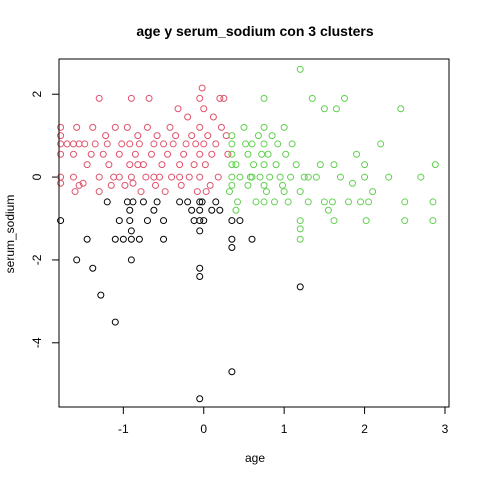 Image resolution: width=480 pixels, height=480 pixels. Describe the element at coordinates (144, 140) in the screenshot. I see `cluster-1-points` at that location.